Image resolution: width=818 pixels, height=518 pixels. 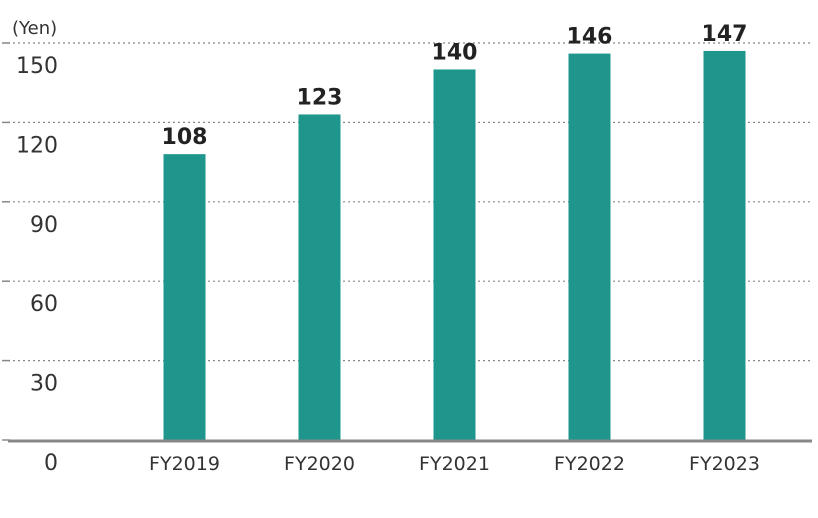 What do you see at coordinates (455, 52) in the screenshot?
I see `value-label: 140` at bounding box center [455, 52].